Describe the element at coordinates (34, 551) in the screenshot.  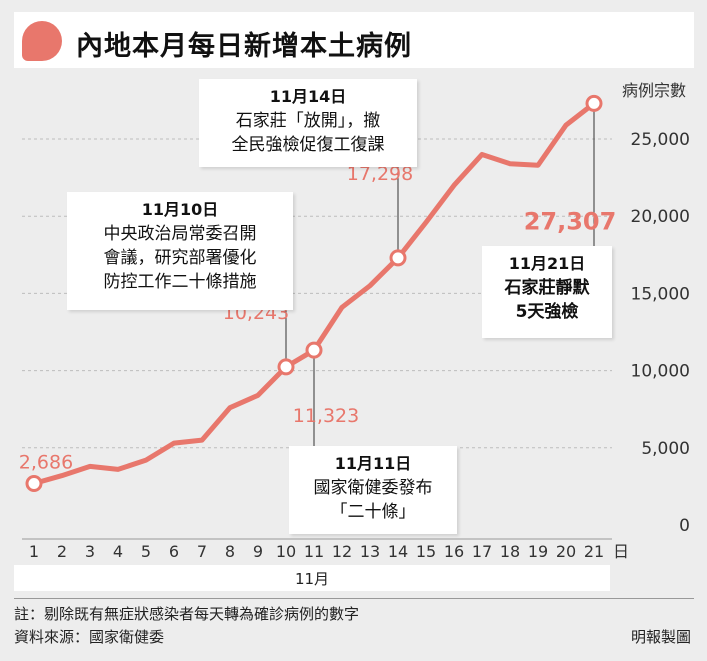
I see `x-tick-label: 1` at that location.